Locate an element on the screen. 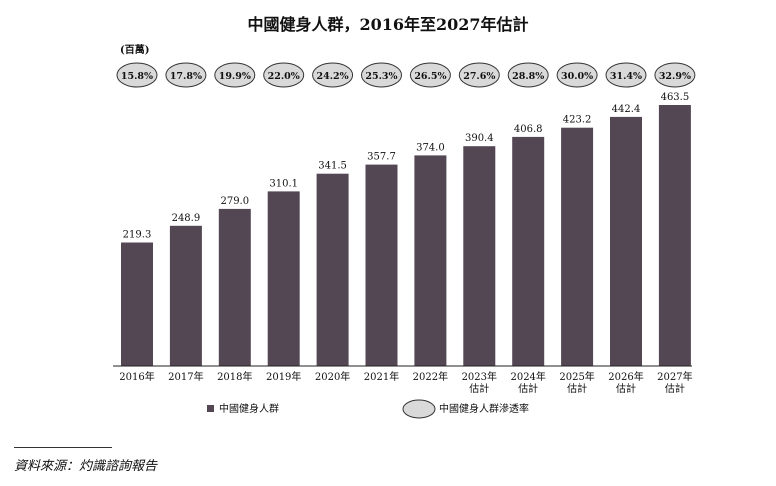  x-tick-label: 2023年 is located at coordinates (479, 376).